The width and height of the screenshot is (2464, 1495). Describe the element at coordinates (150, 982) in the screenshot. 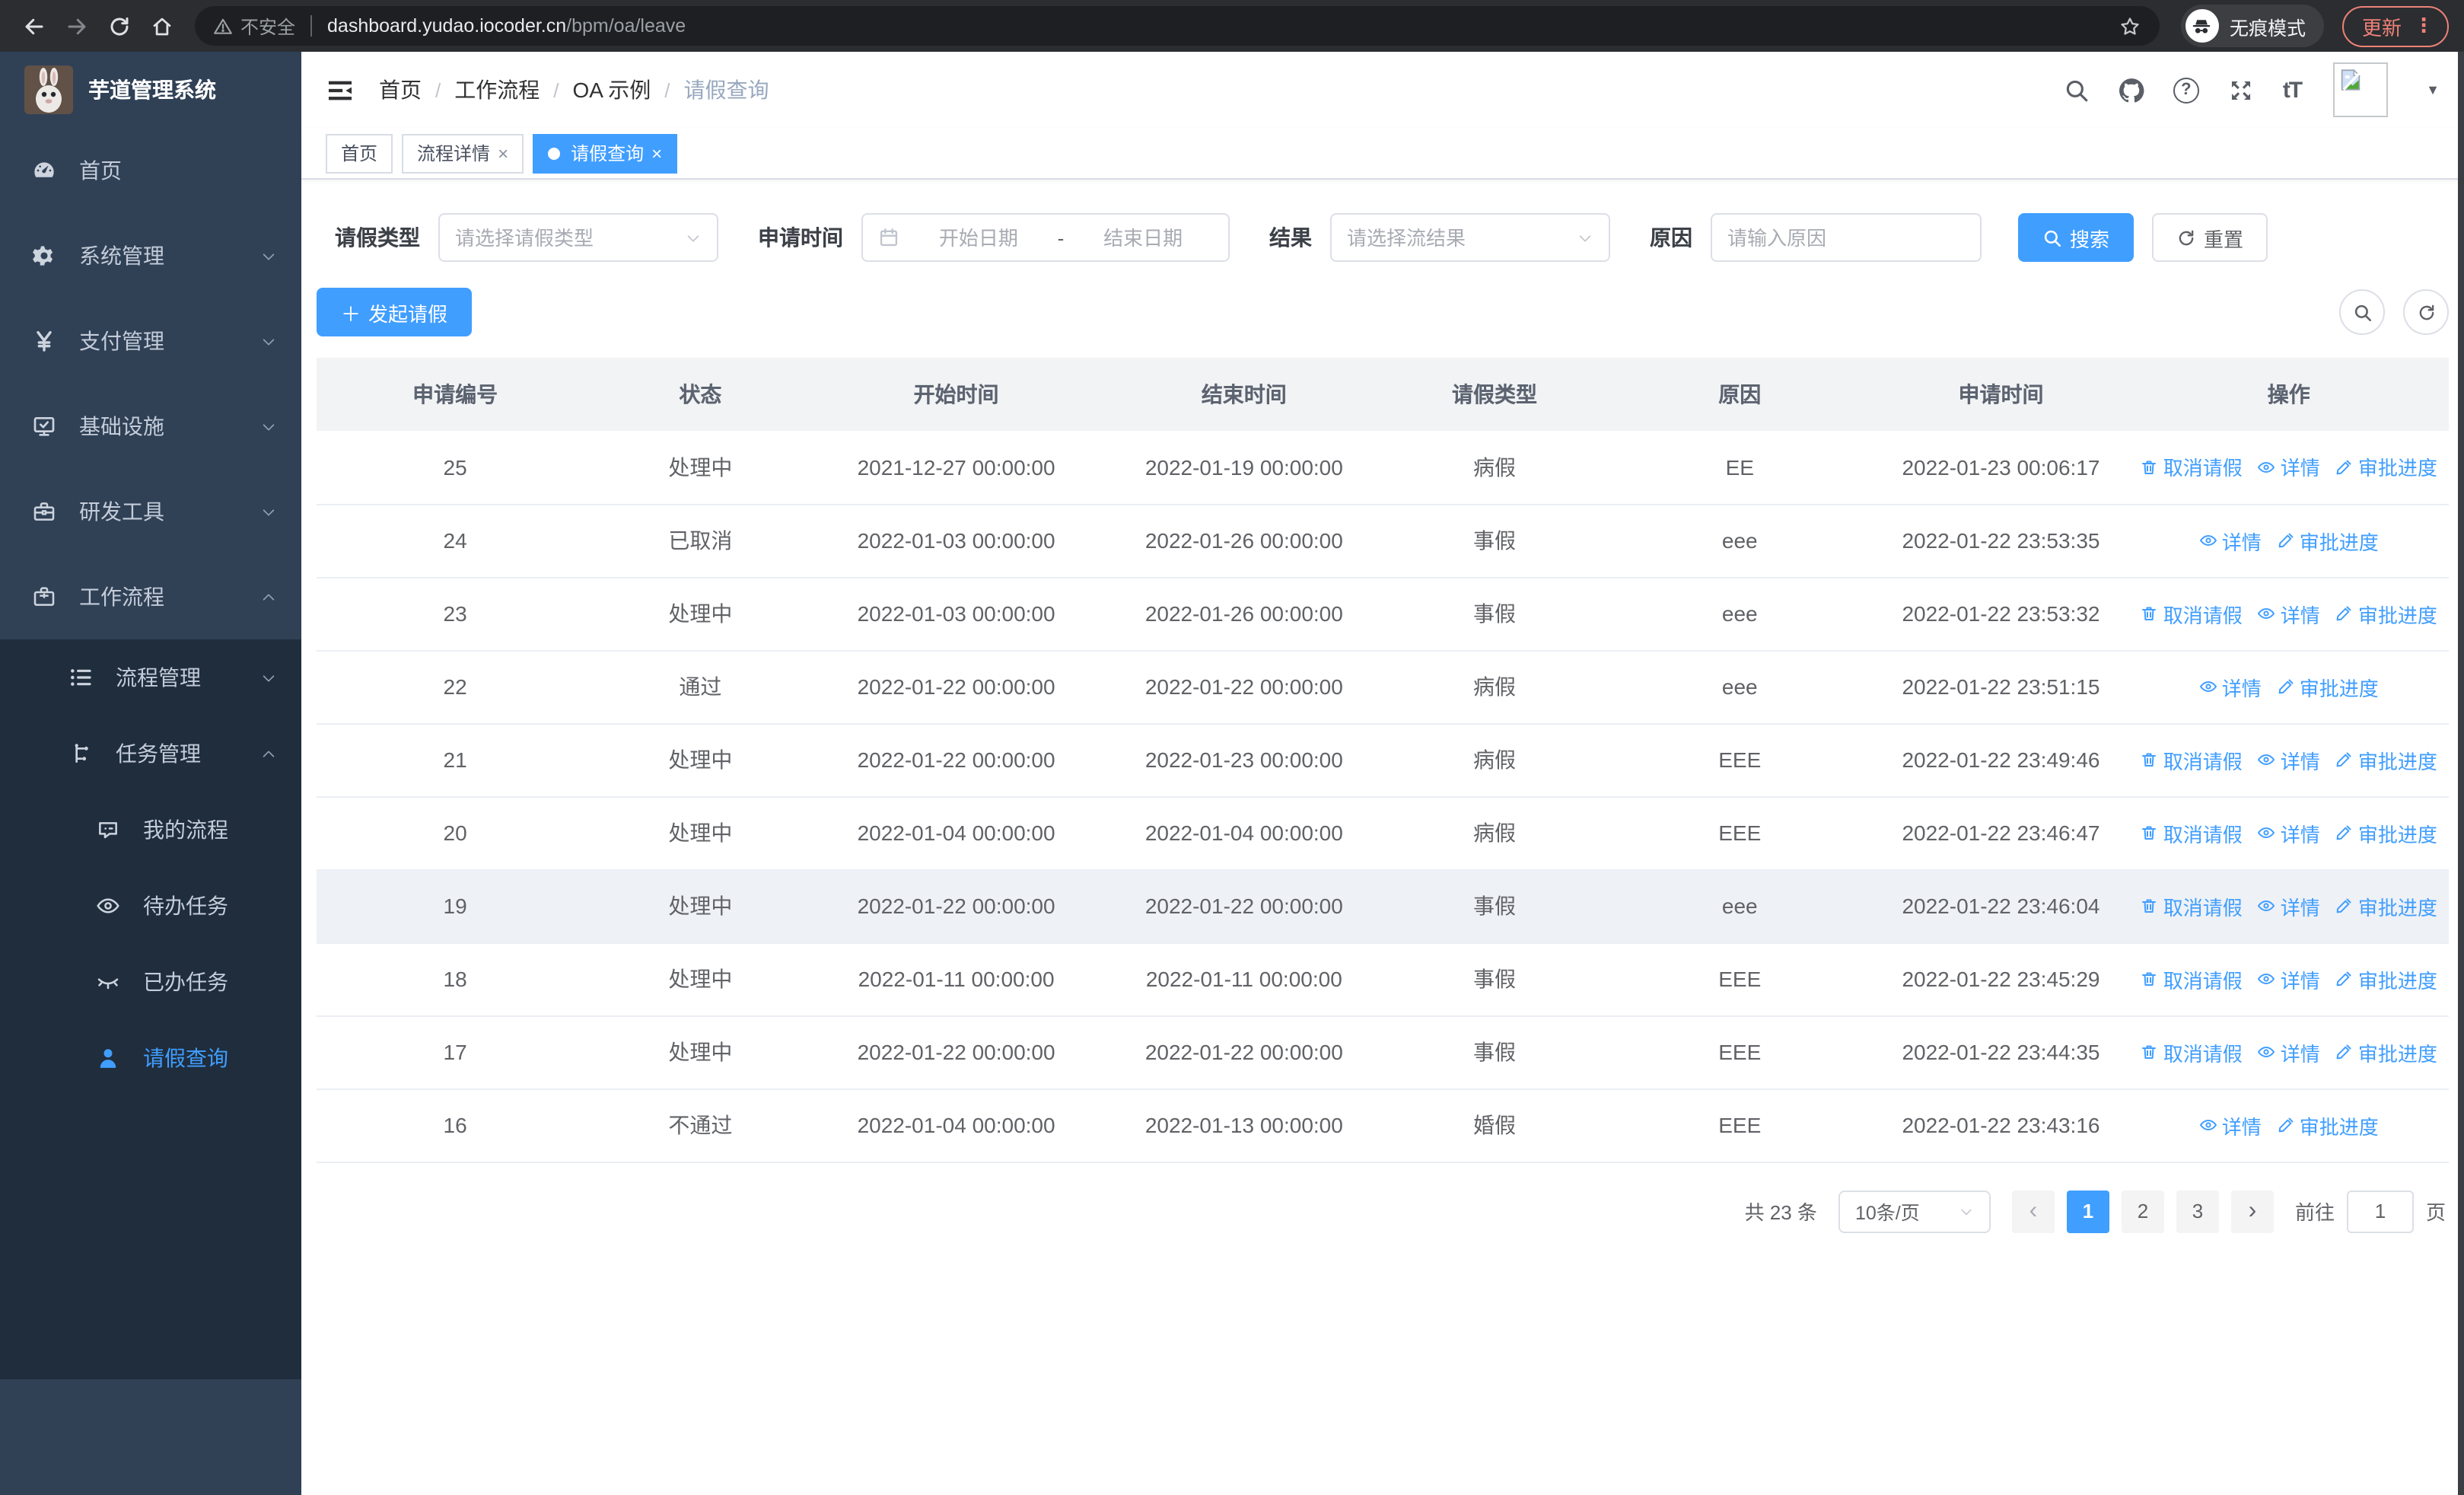

I see `sidebar-item-done-task: 已办任务` at that location.